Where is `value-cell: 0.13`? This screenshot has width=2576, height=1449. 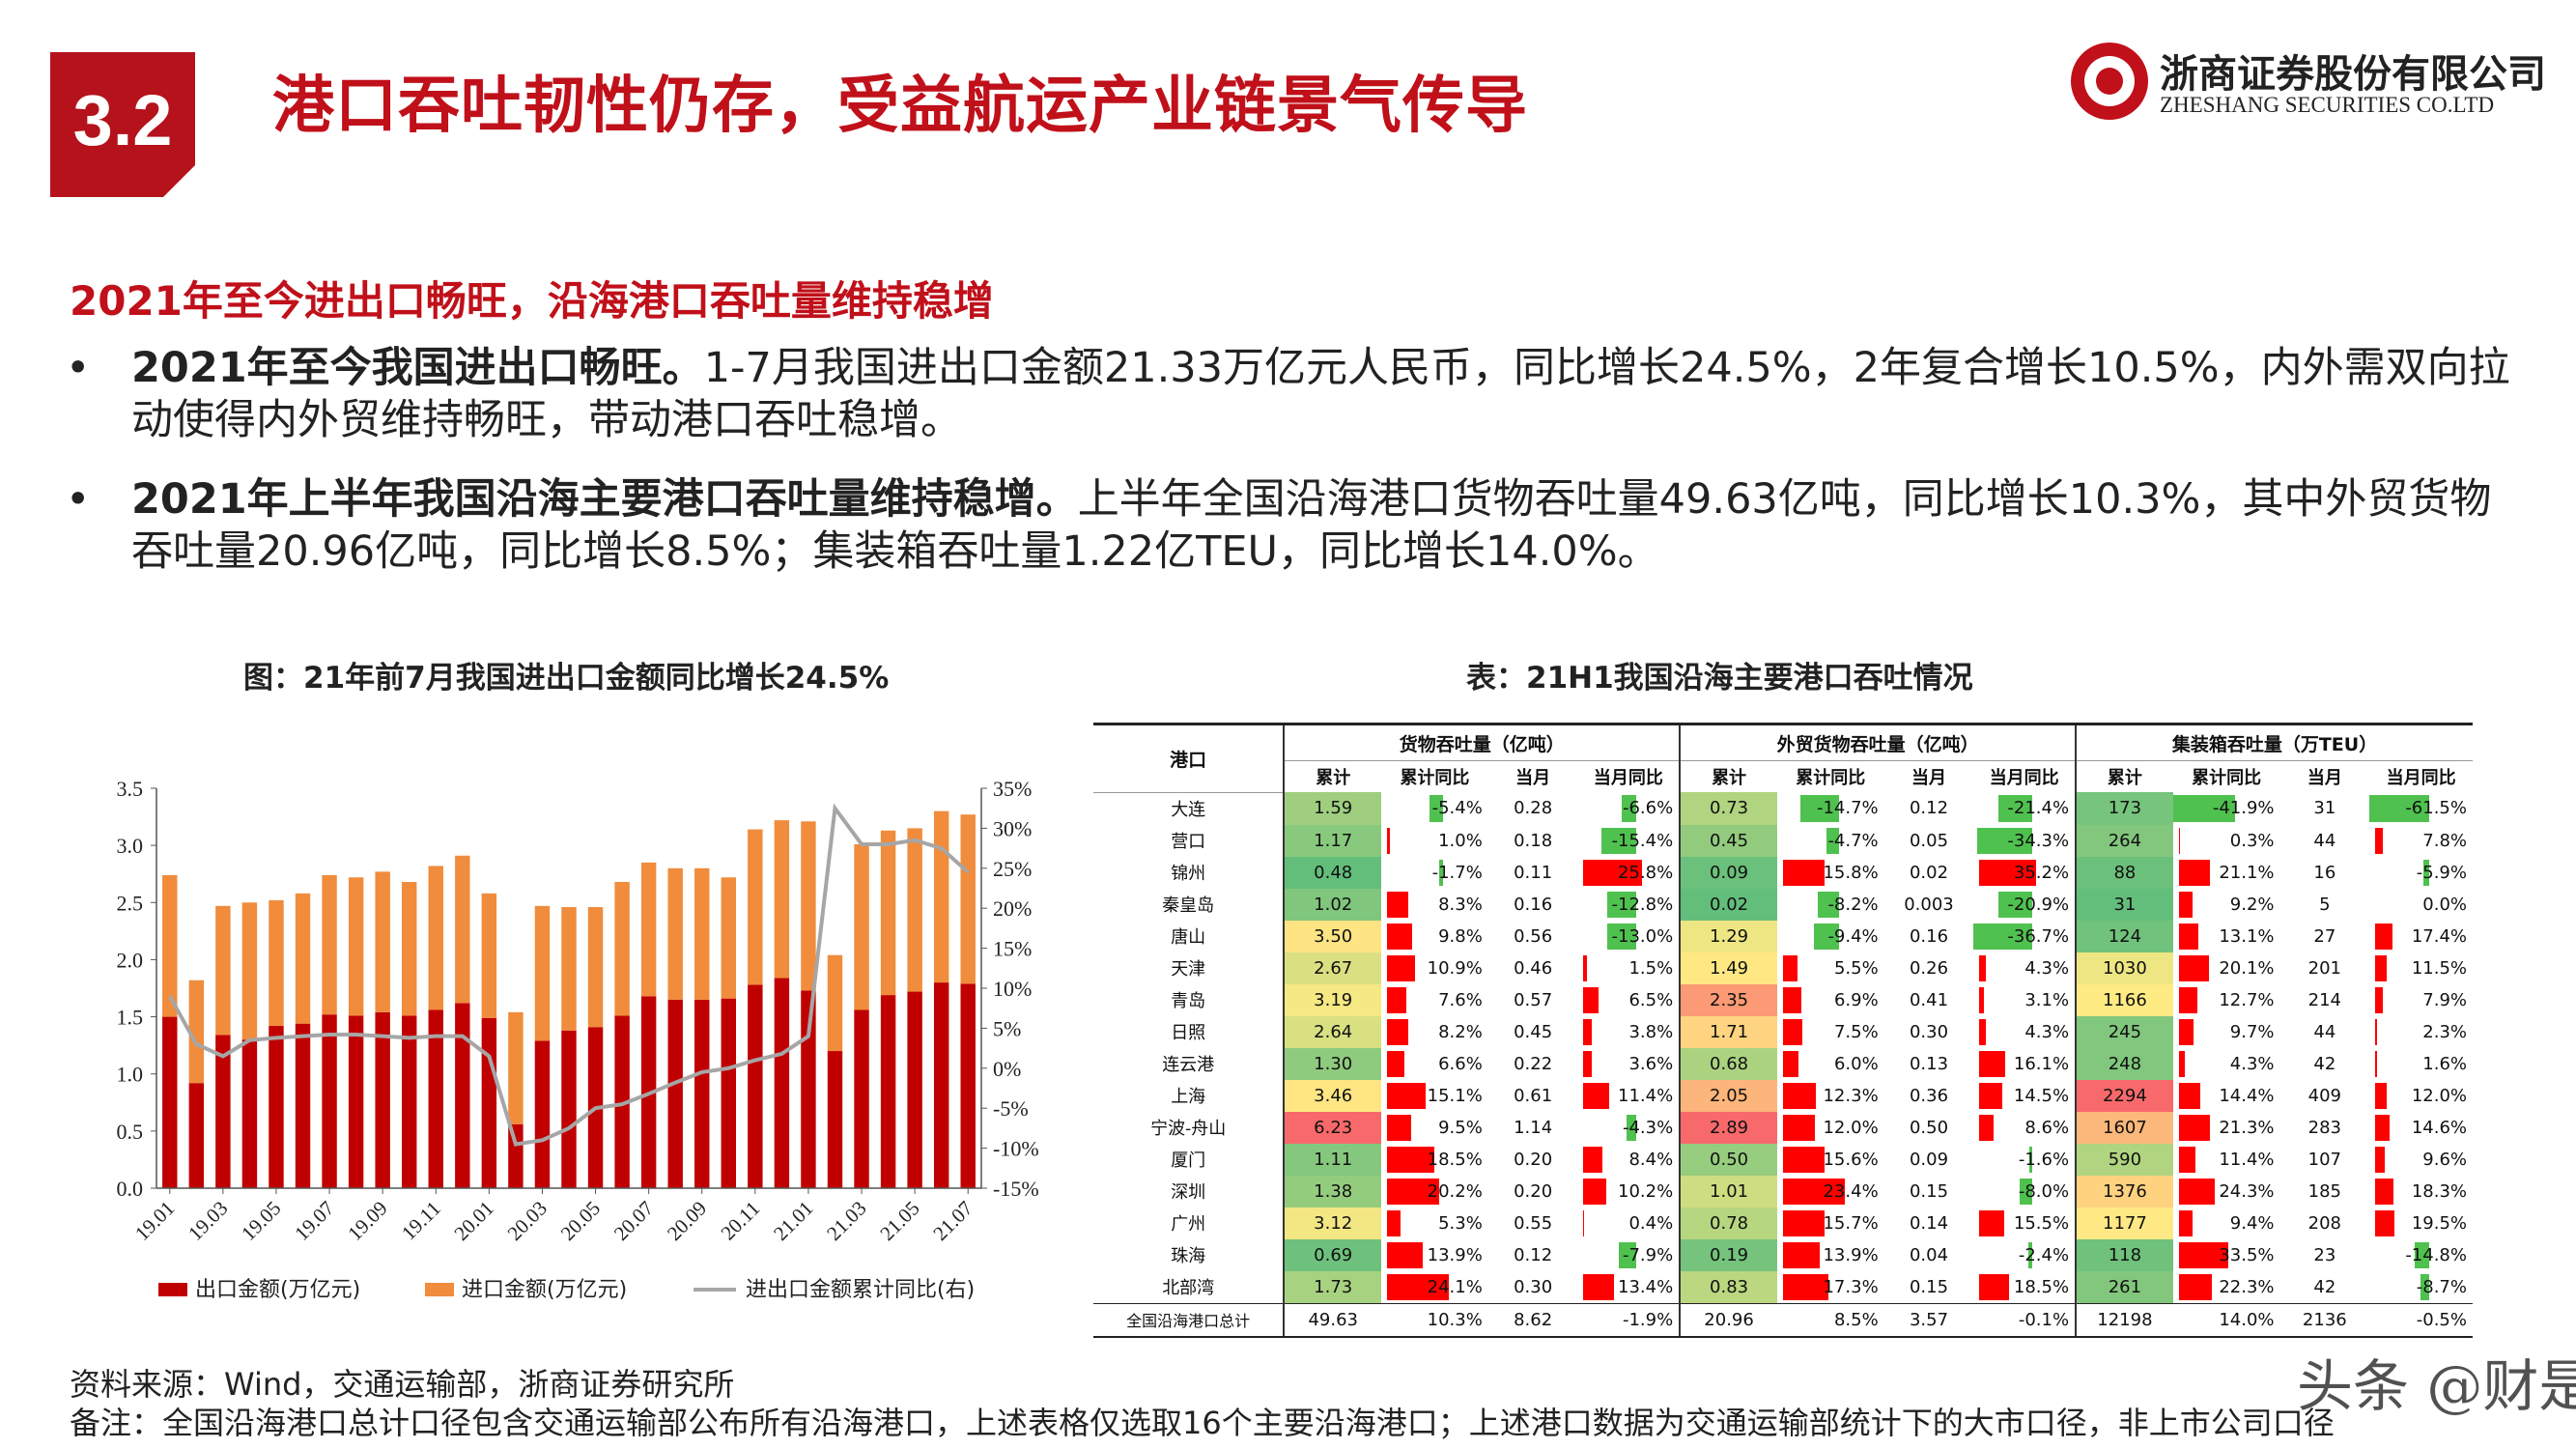
value-cell: 0.13 is located at coordinates (1929, 1063).